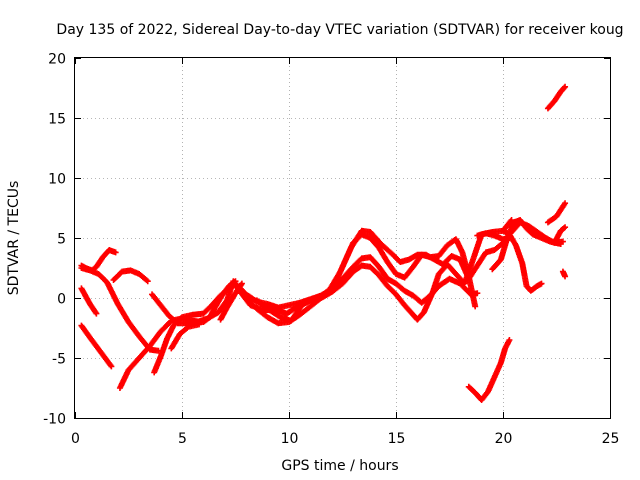 This screenshot has width=640, height=480. Describe the element at coordinates (556, 213) in the screenshot. I see `series-track-r` at that location.